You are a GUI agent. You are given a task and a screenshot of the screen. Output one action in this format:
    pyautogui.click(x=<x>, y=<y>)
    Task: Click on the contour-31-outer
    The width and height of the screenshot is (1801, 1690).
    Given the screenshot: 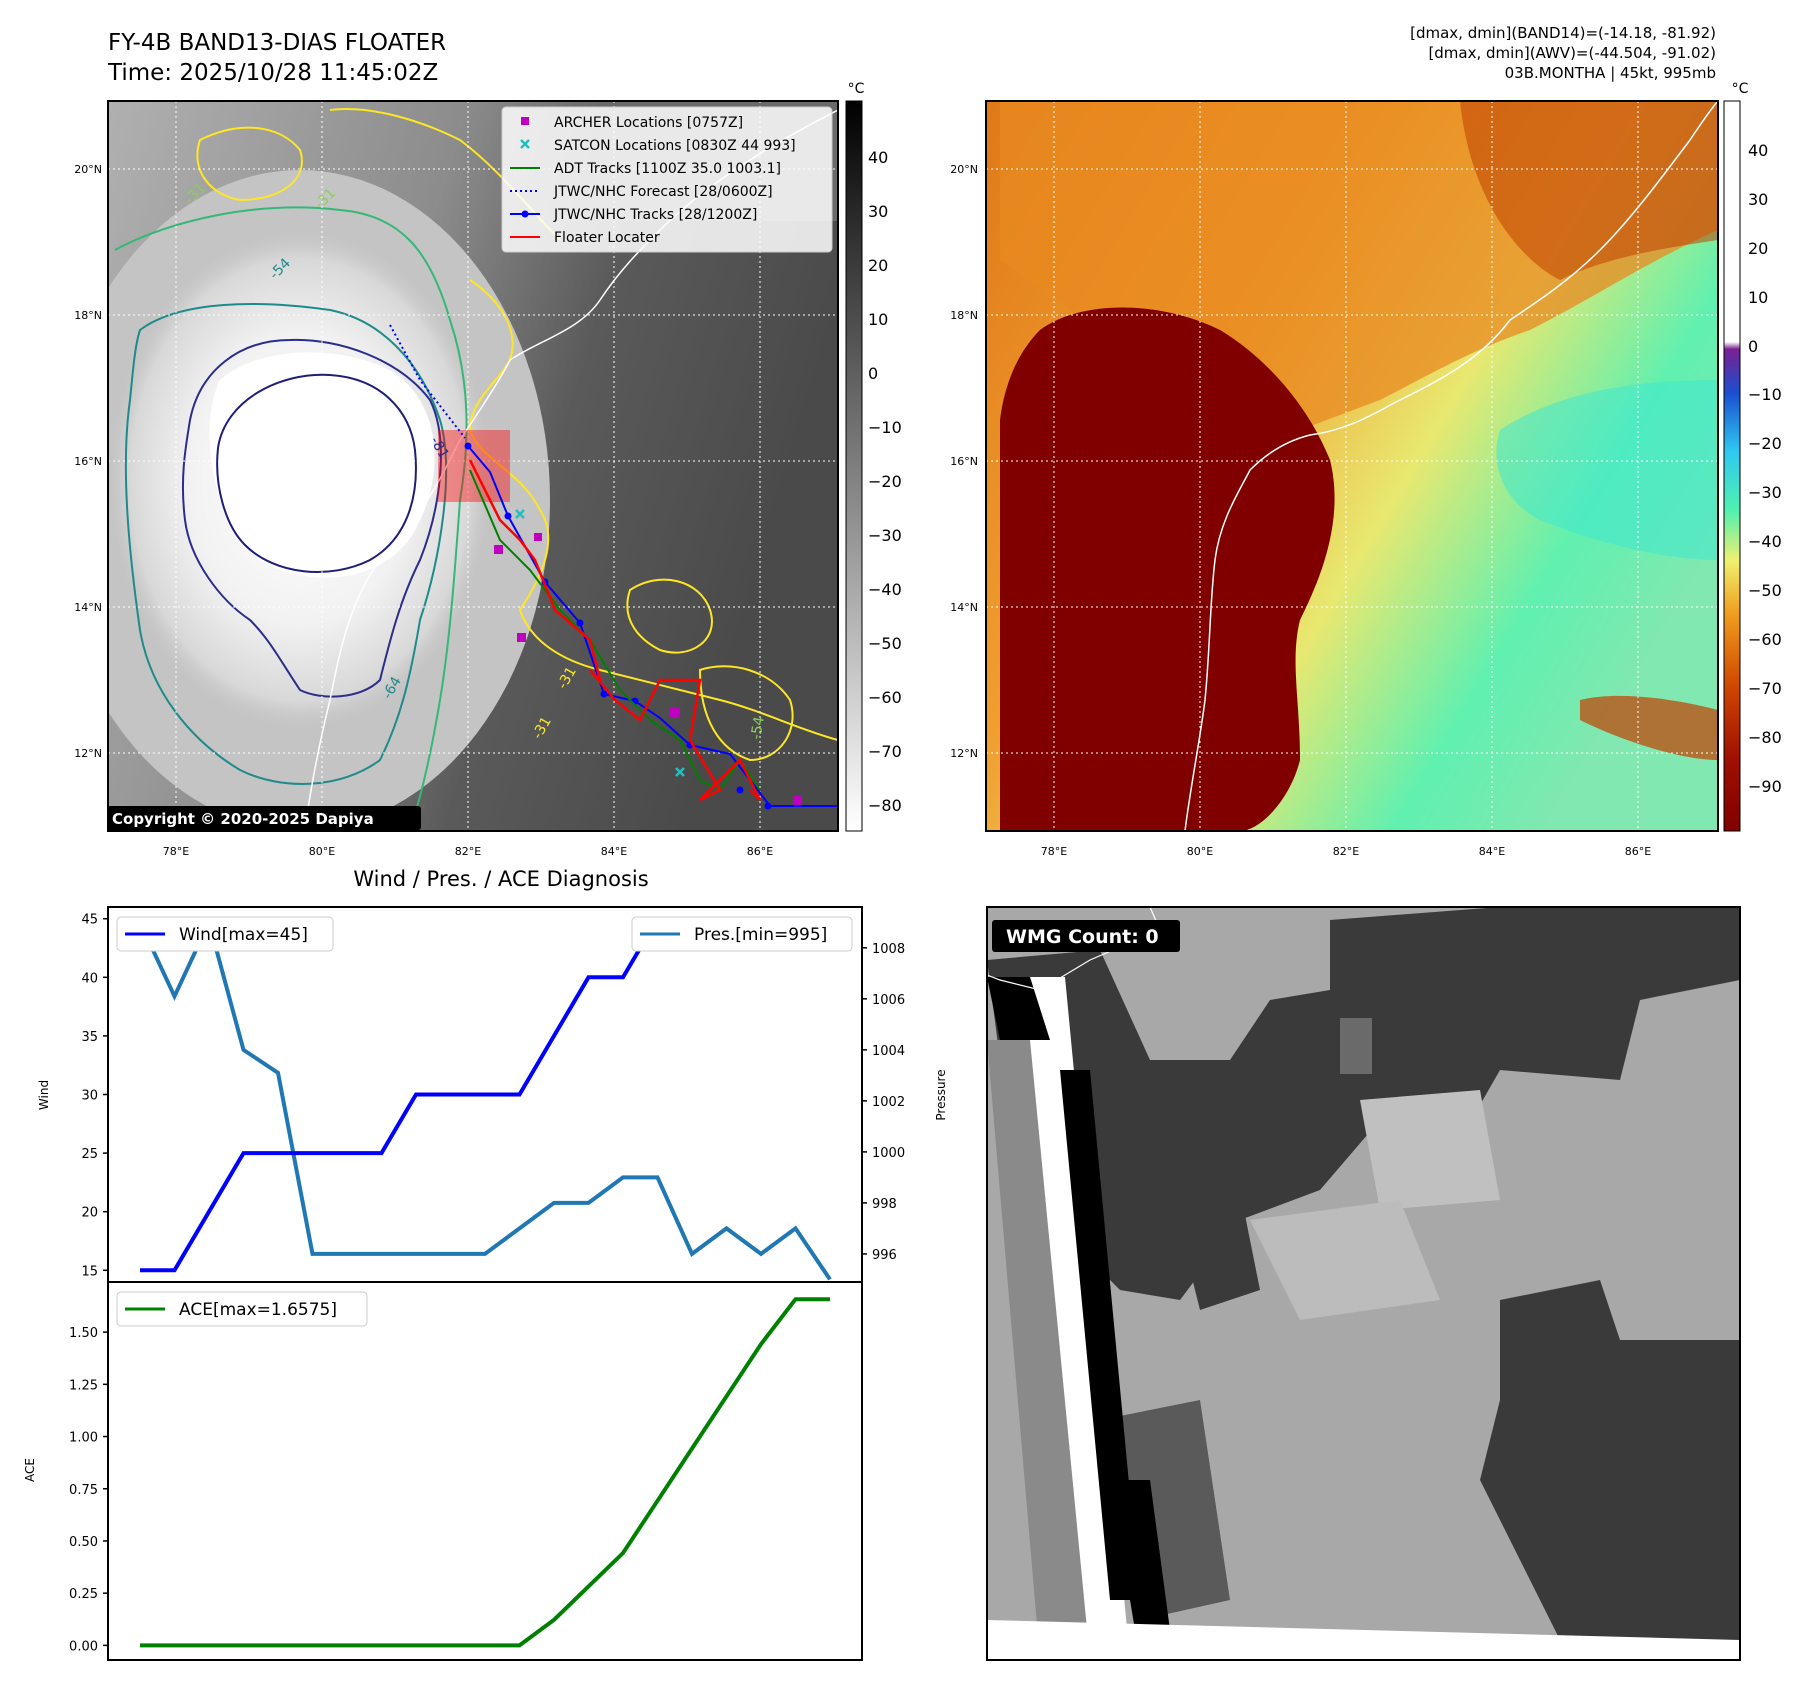 What is the action you would take?
    pyautogui.click(x=291, y=518)
    